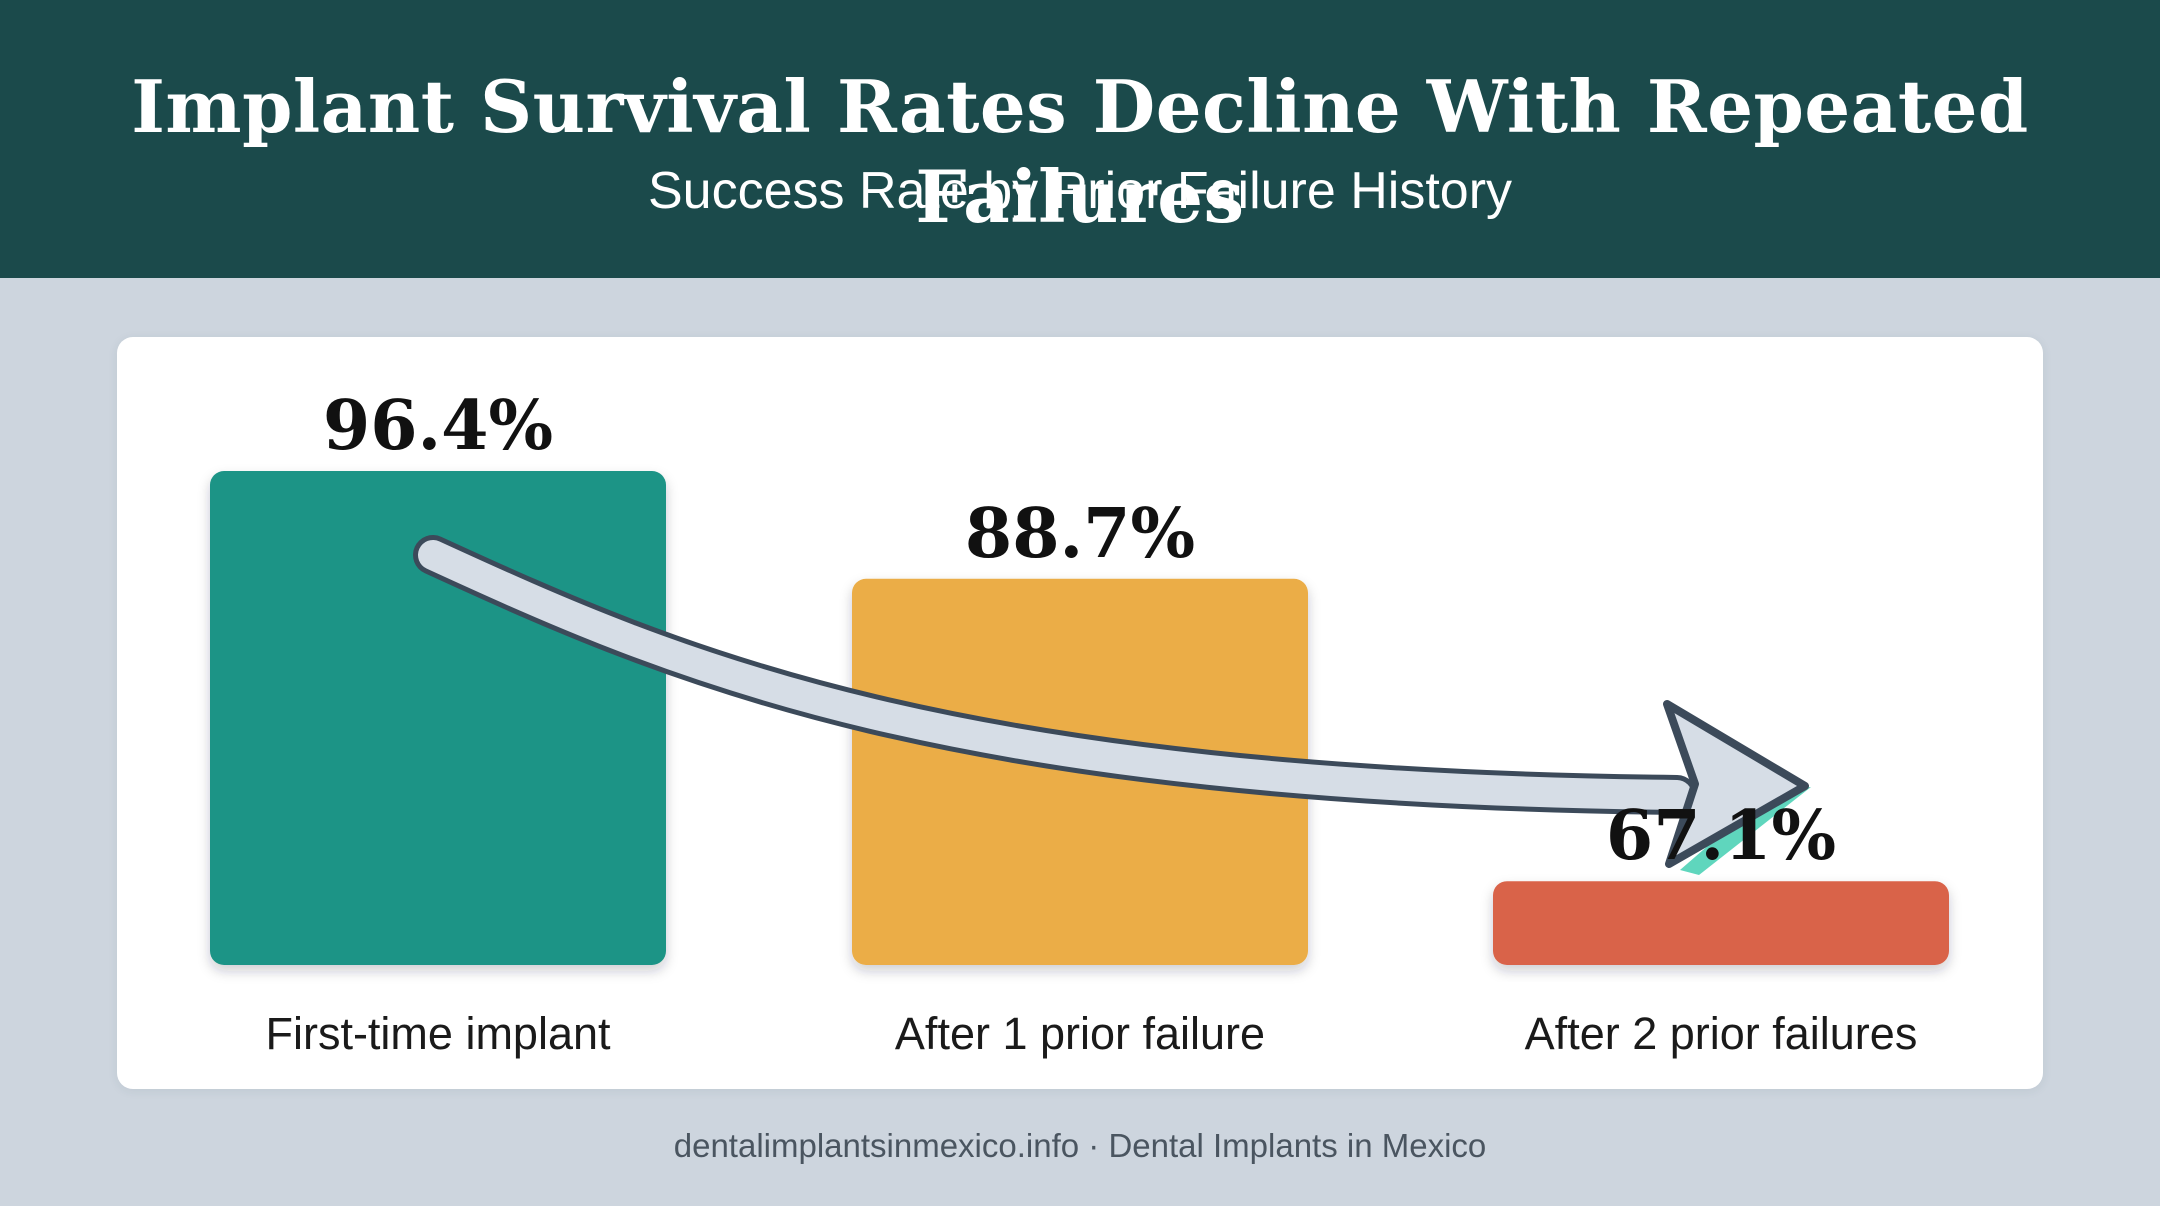  I want to click on category-label-3: After 2 prior failures, so click(1721, 1033).